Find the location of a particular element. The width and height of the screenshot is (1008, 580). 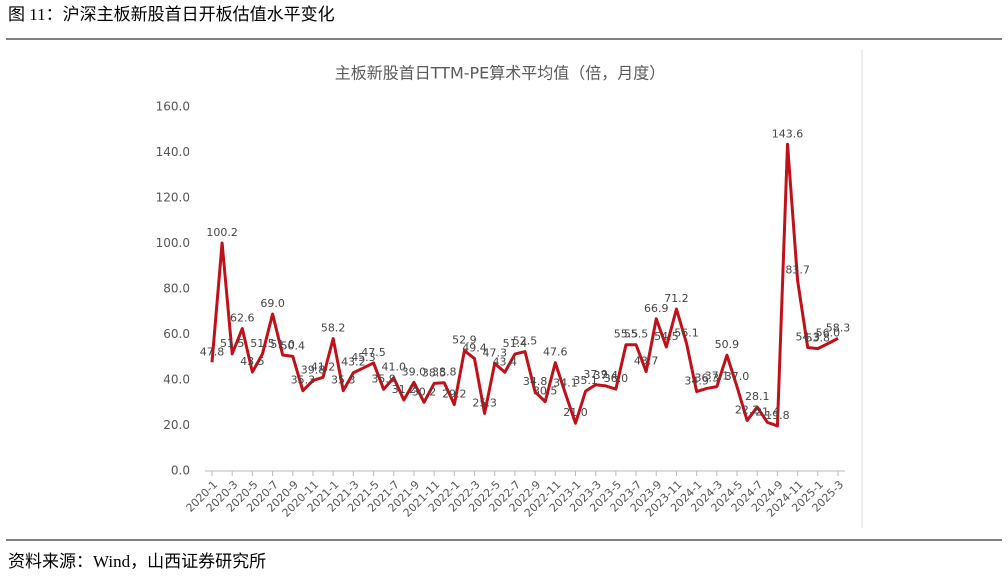

data-label: 39.8 is located at coordinates (313, 369).